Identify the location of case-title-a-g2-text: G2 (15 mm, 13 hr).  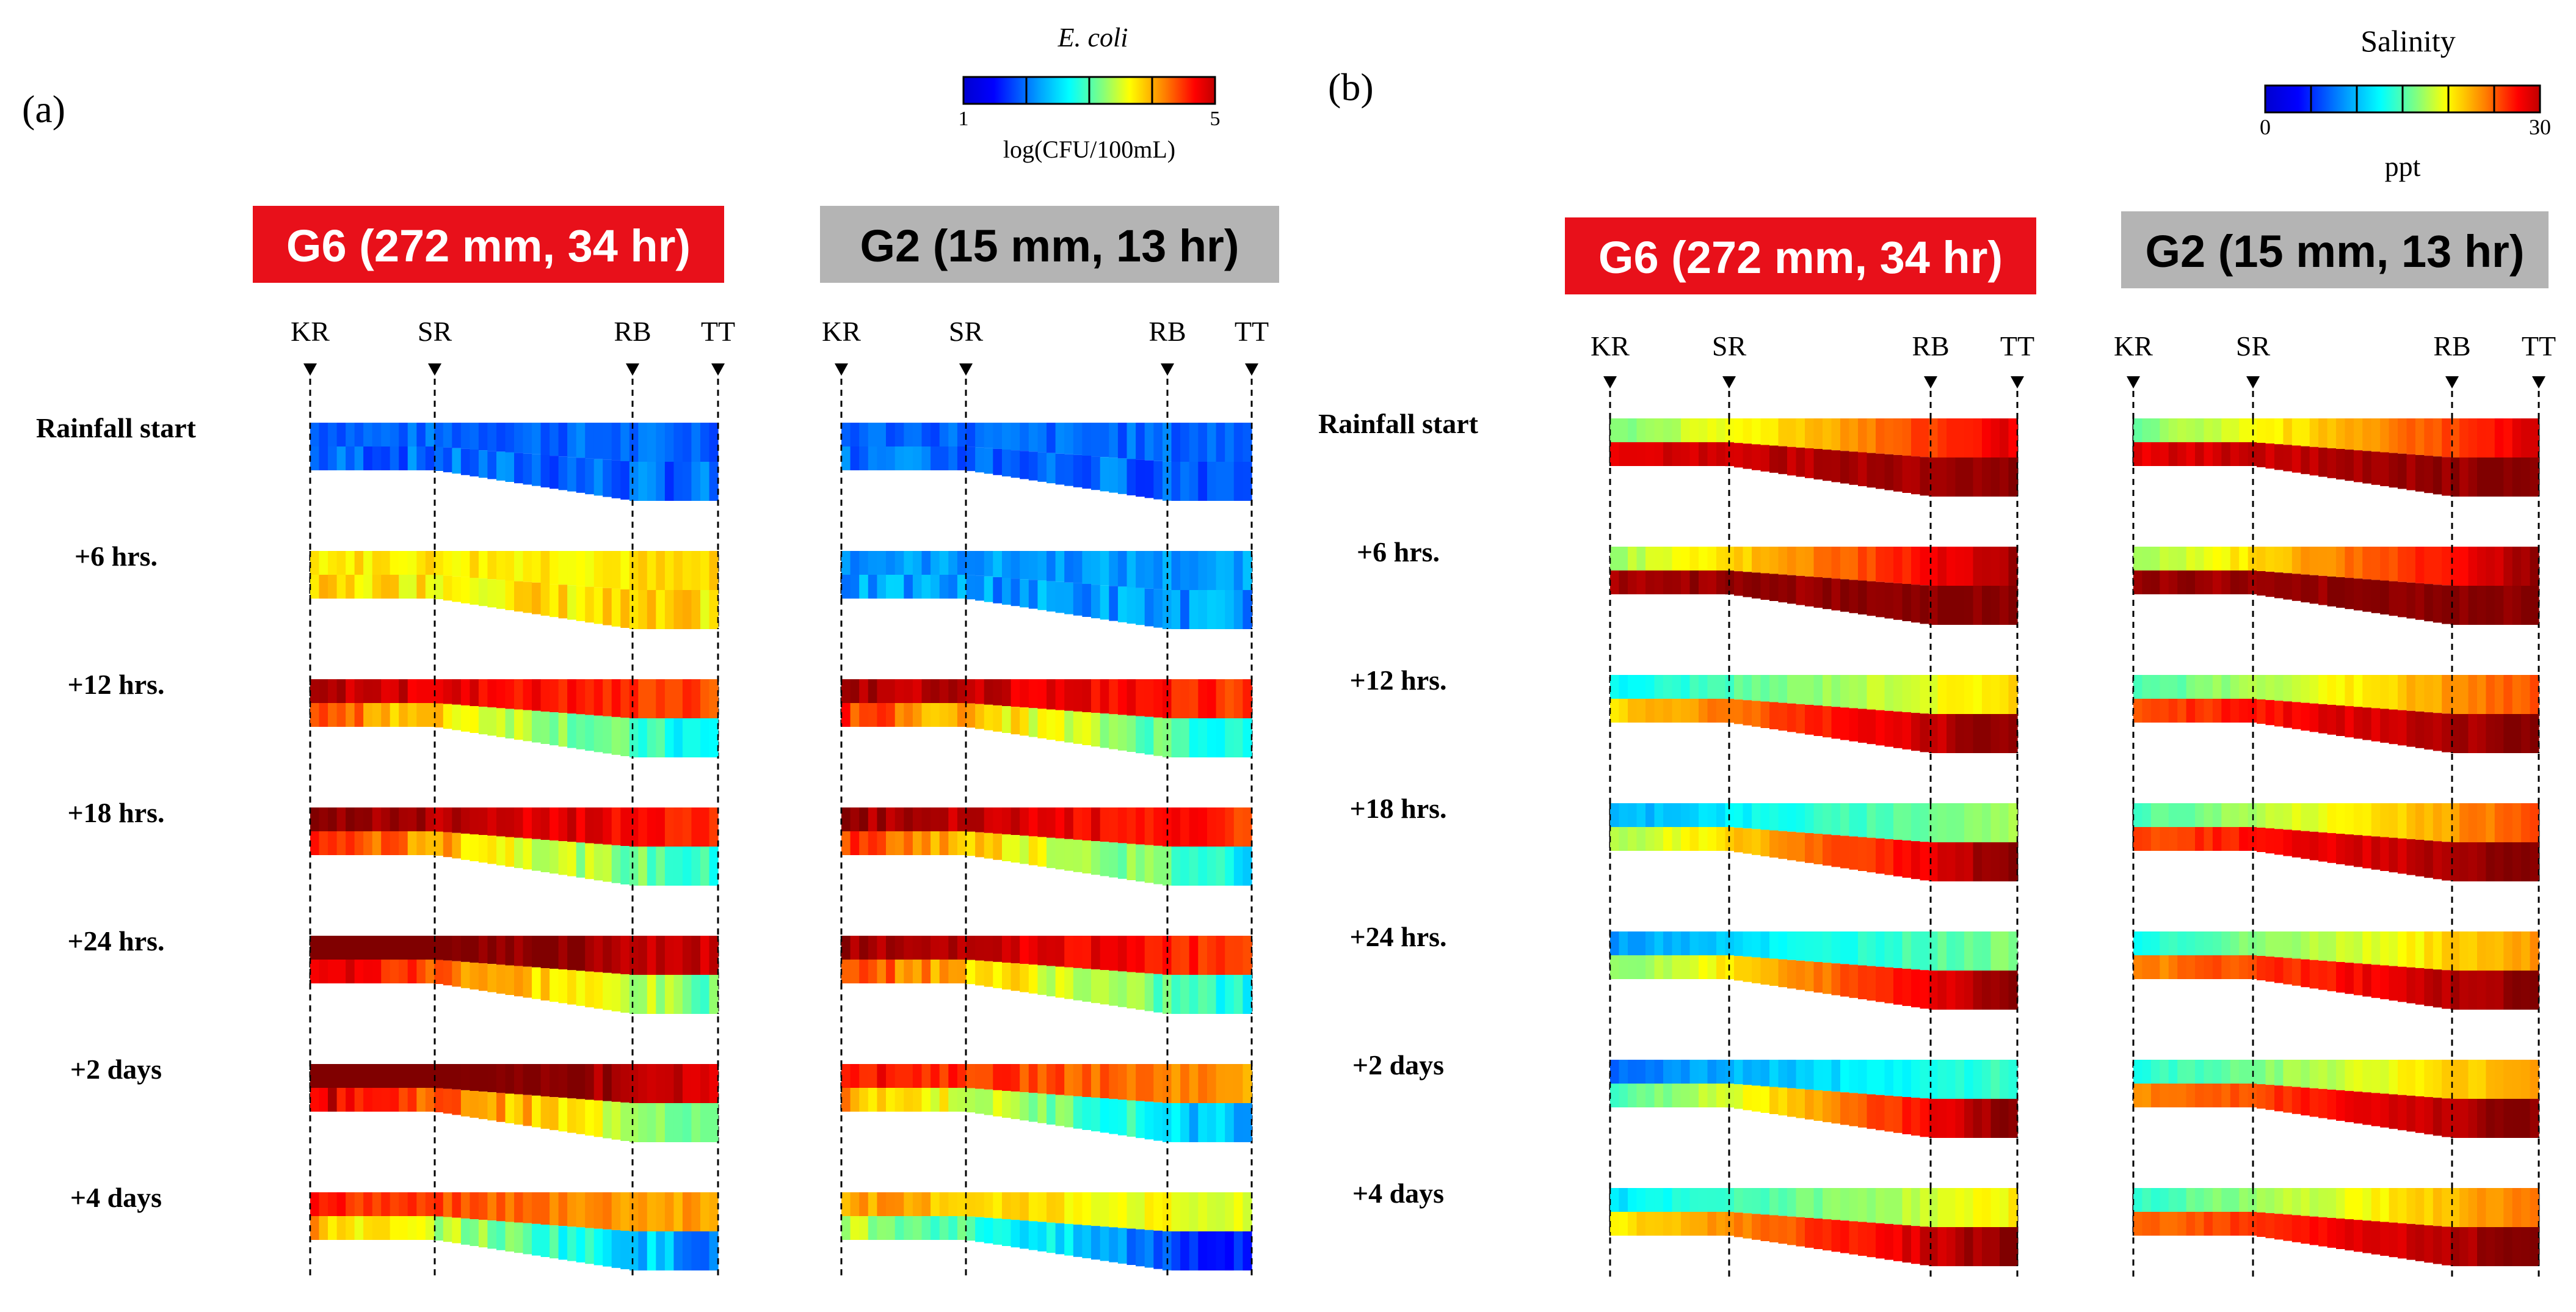
(1049, 245).